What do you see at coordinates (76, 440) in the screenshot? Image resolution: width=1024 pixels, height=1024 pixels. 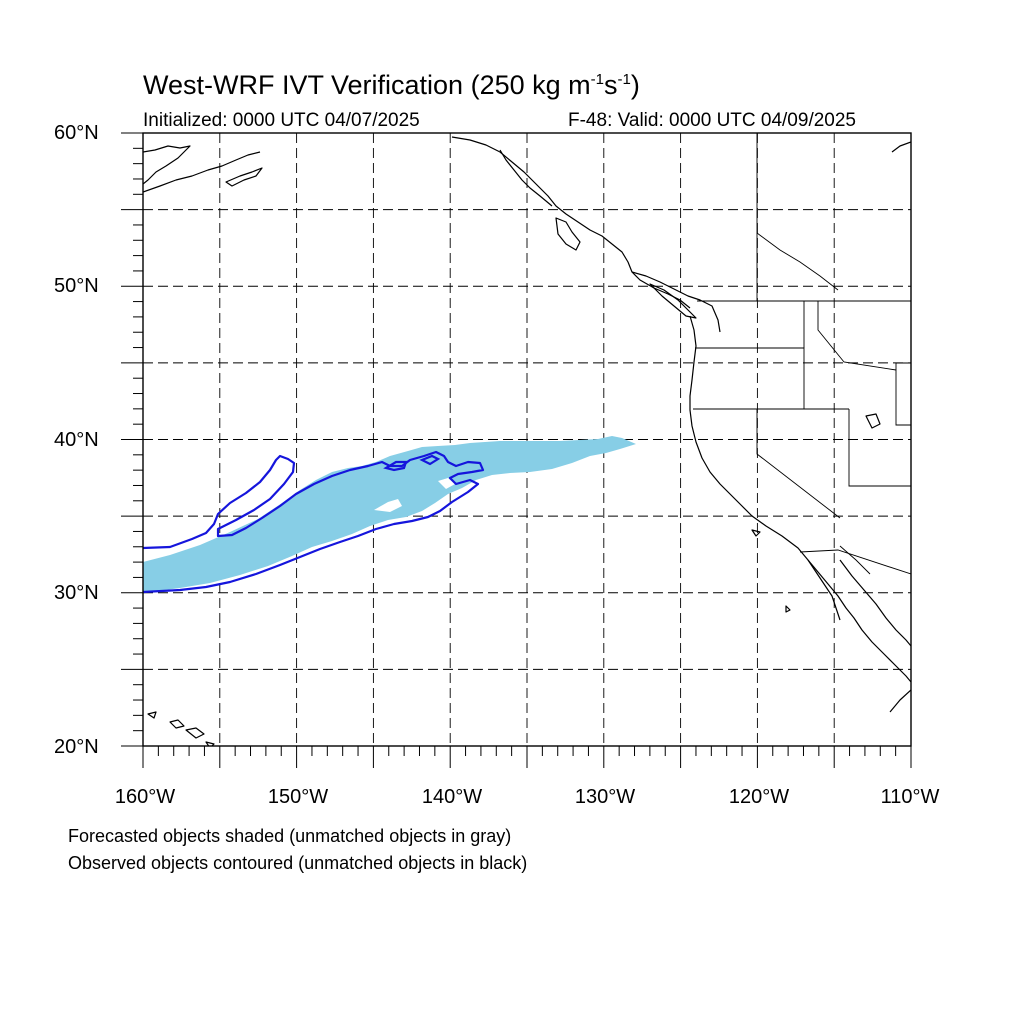 I see `y-label-40N: 40°N` at bounding box center [76, 440].